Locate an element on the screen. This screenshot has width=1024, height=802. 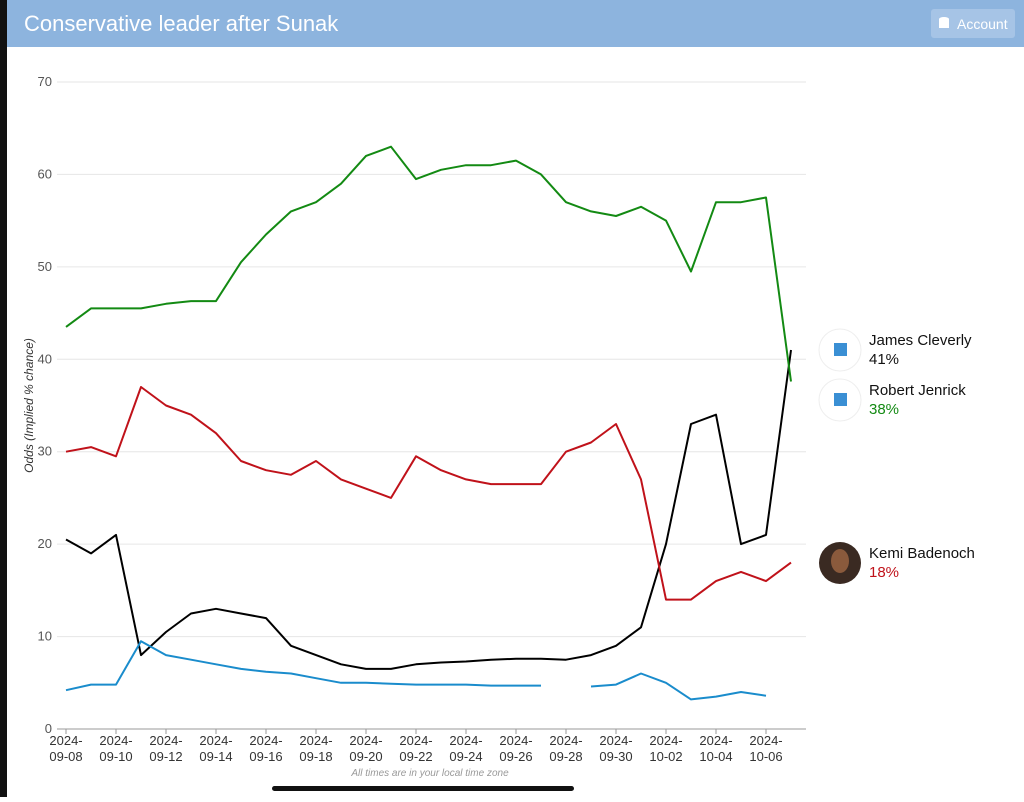
x-tick-label: 2024-10-04 is located at coordinates (715, 748).